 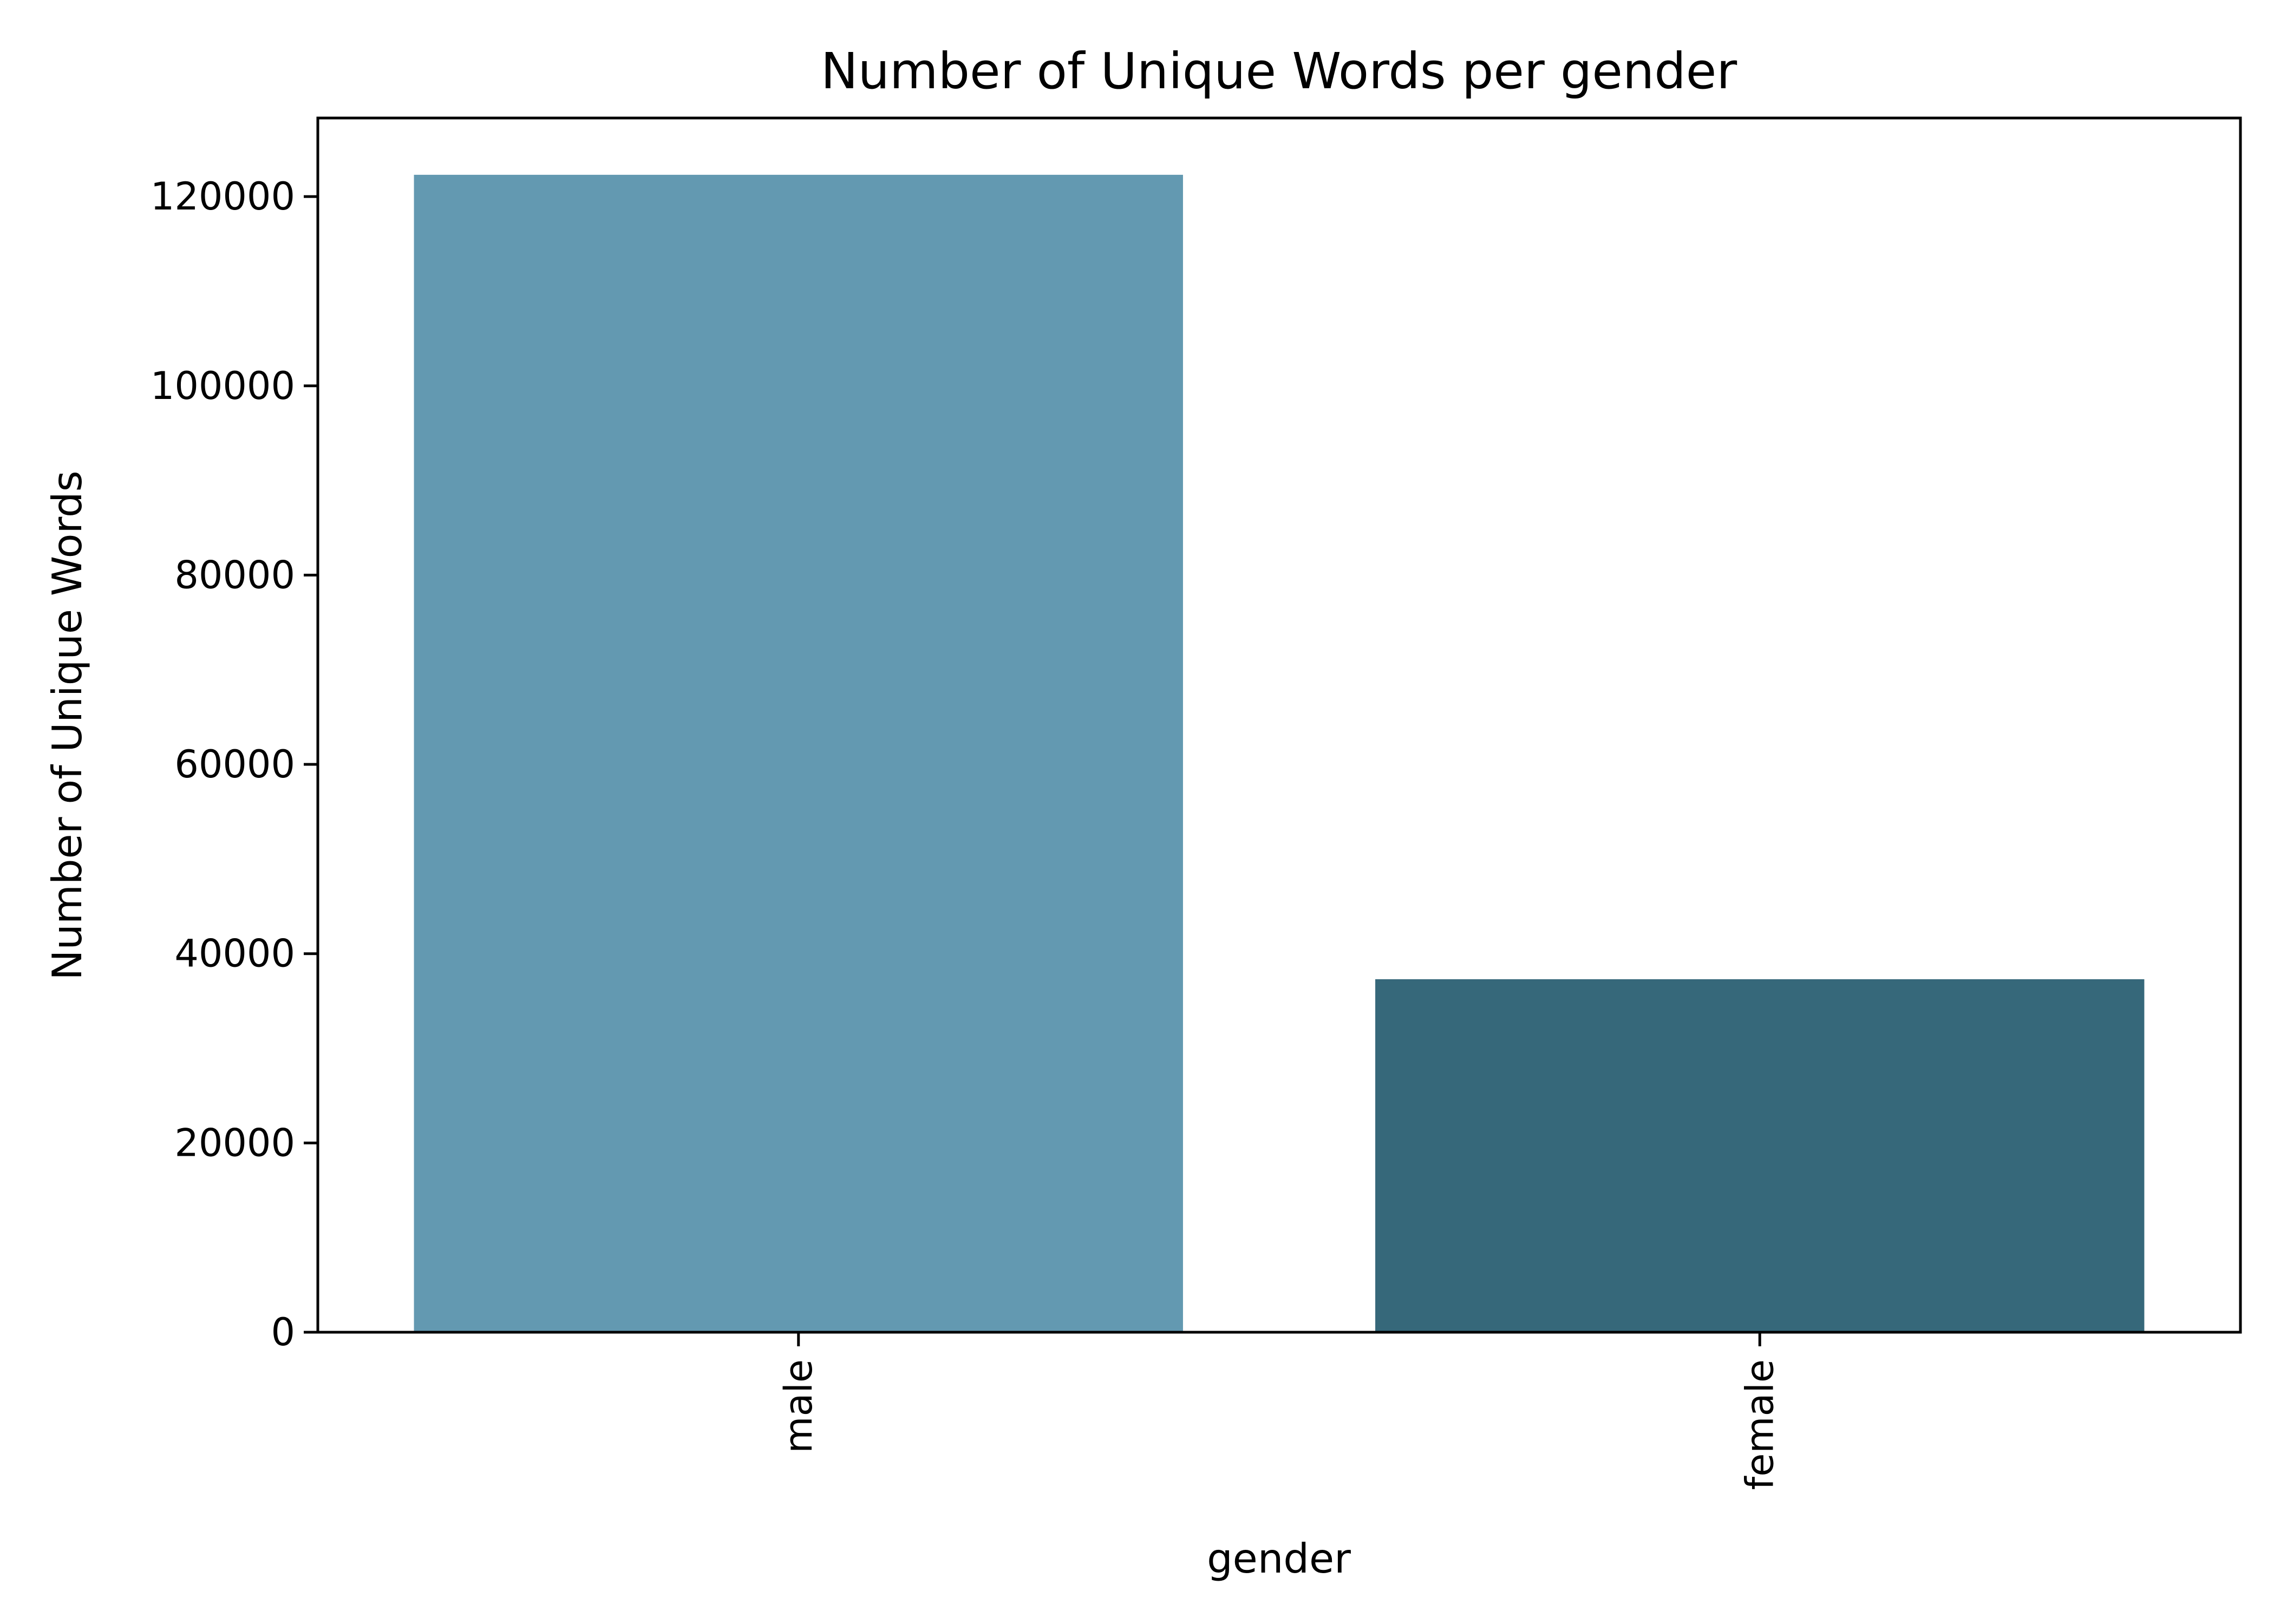 I want to click on y-tick-label: 0, so click(x=283, y=1332).